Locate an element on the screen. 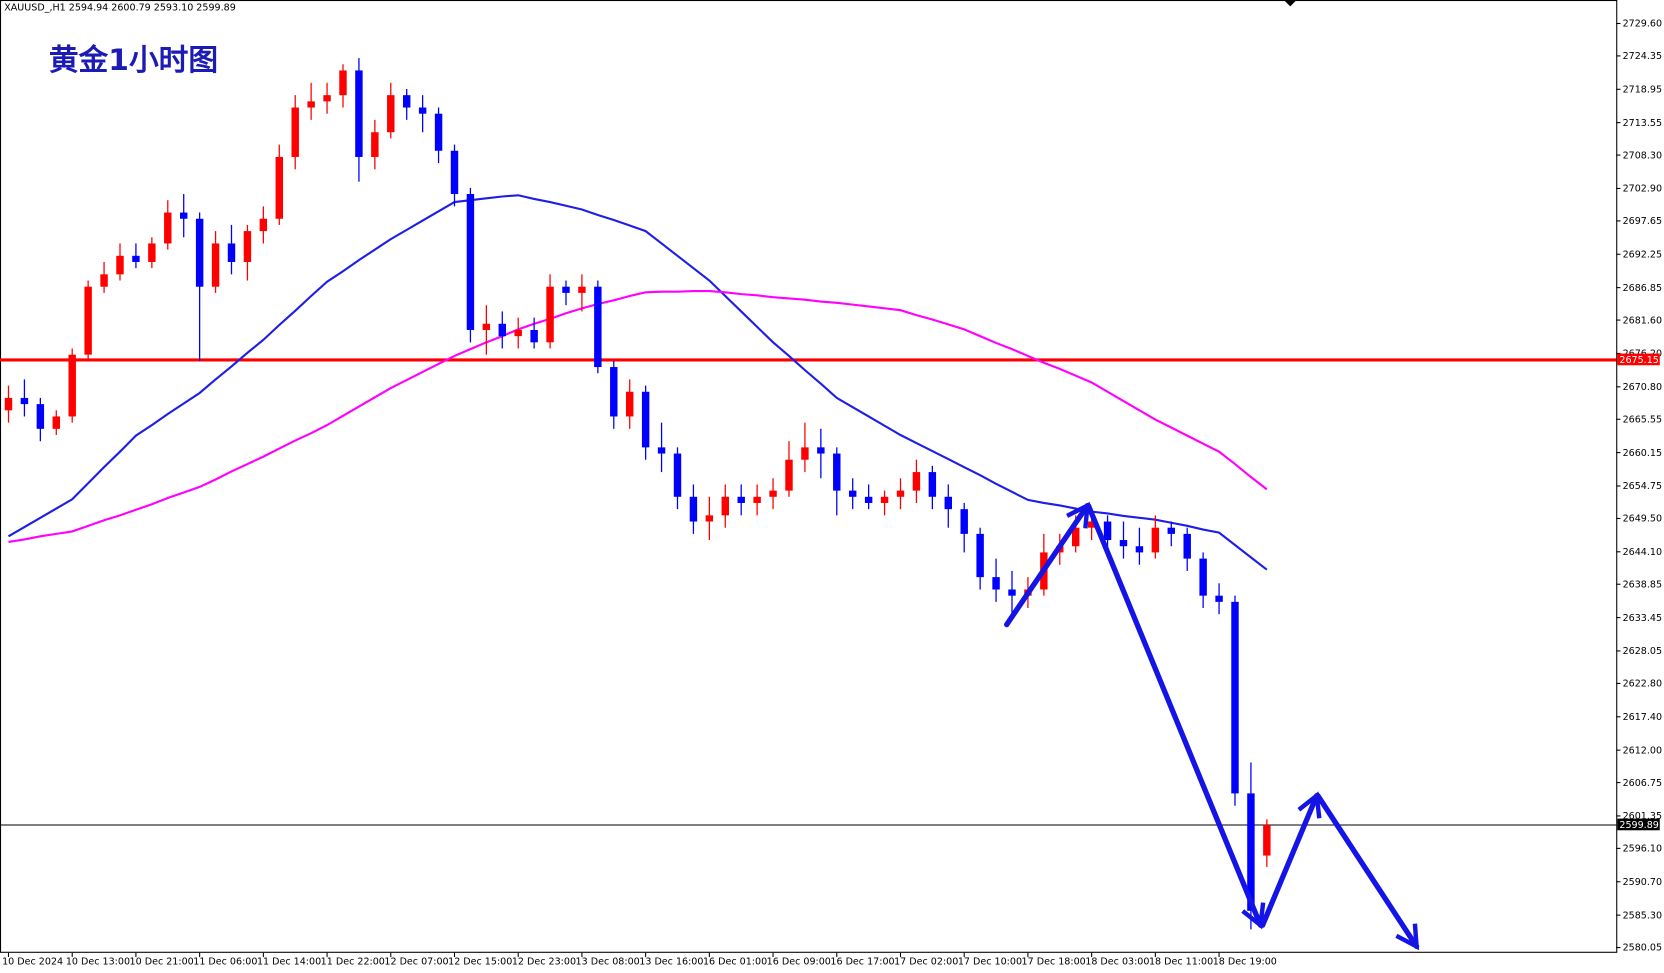  y-tick-label: 2638.85 is located at coordinates (1642, 584).